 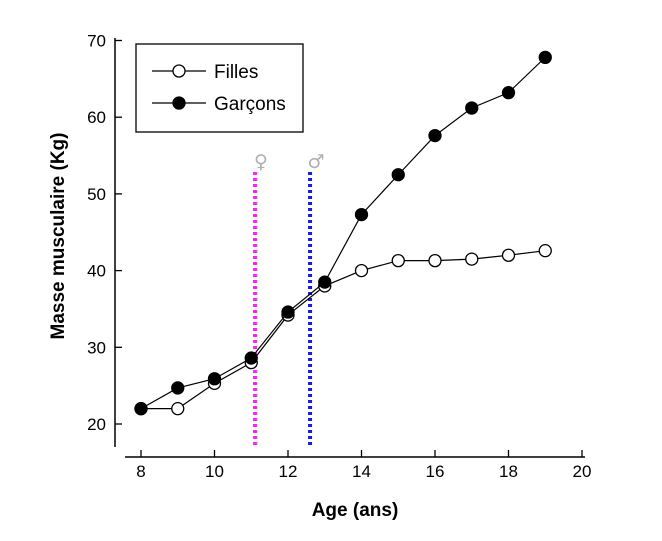 I want to click on y-tick-label: 50, so click(x=96, y=194).